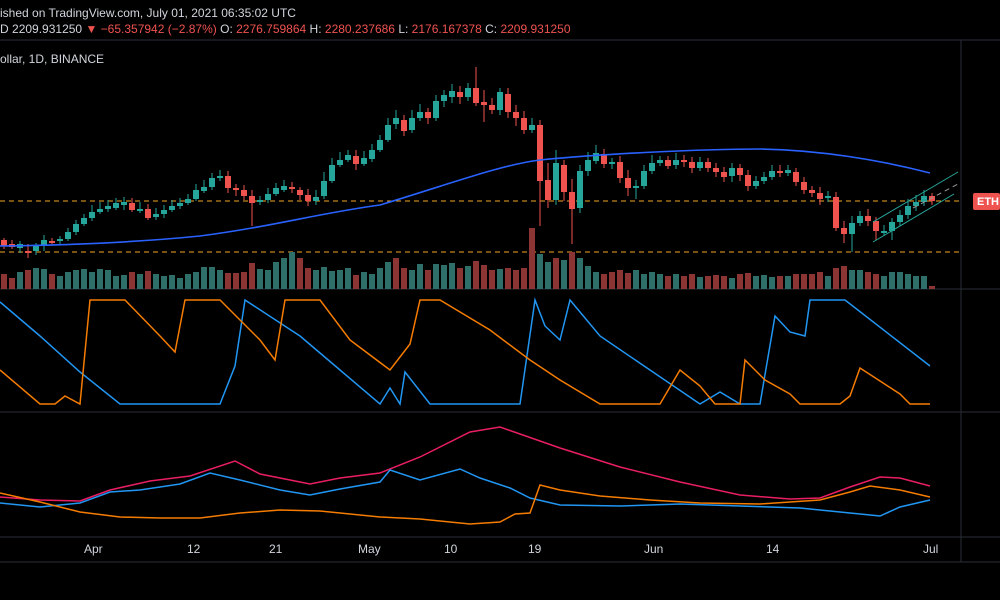 The image size is (1000, 600). What do you see at coordinates (315, 29) in the screenshot?
I see `high-label: H:` at bounding box center [315, 29].